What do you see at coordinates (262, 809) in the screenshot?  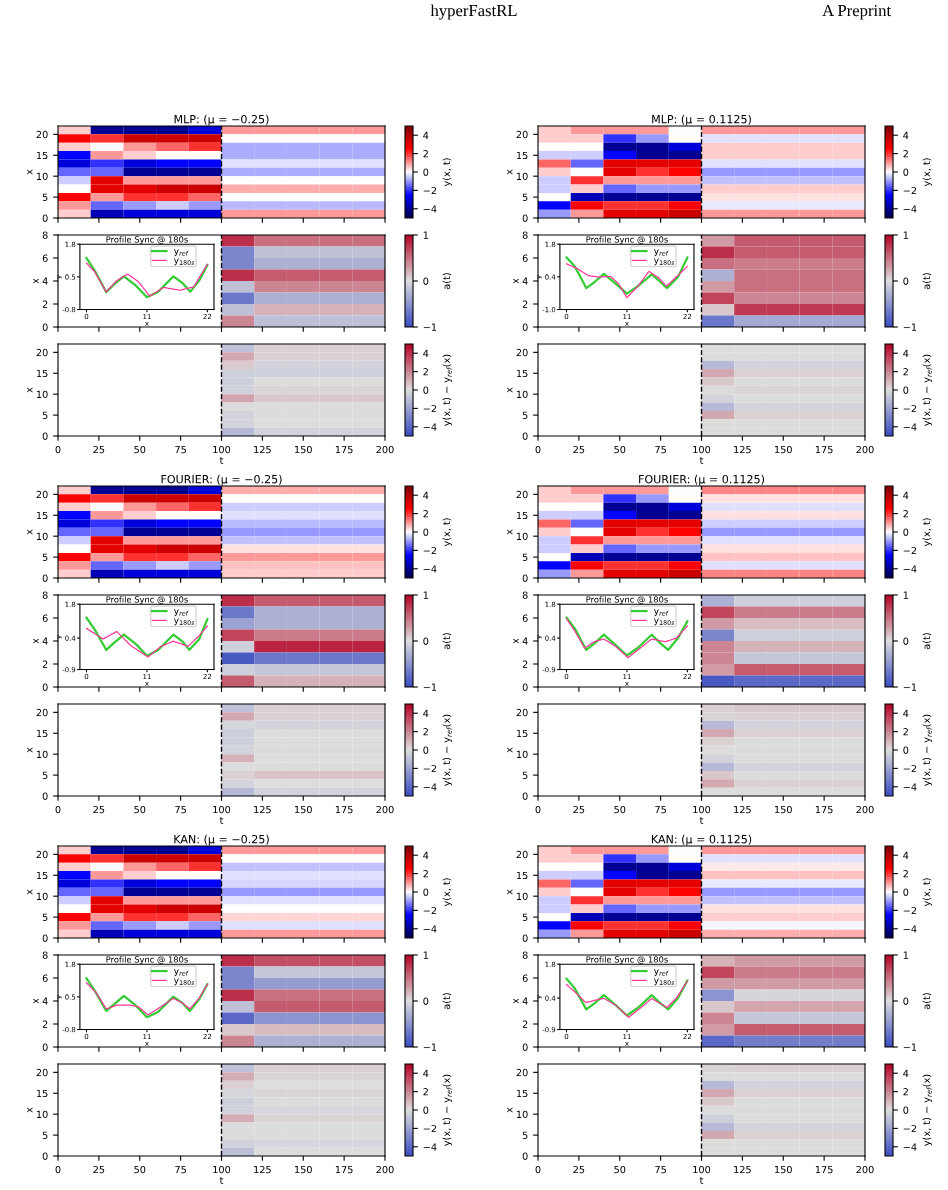 I see `x-tick-label: 125` at bounding box center [262, 809].